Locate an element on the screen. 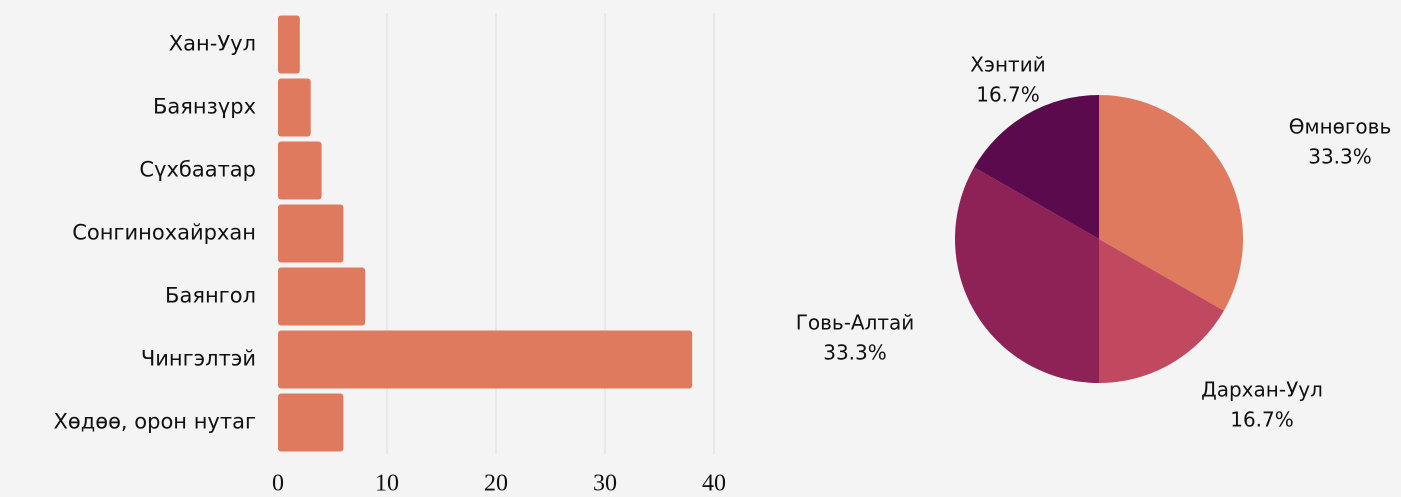 This screenshot has height=497, width=1401. category-label: Сүхбаатар is located at coordinates (197, 170).